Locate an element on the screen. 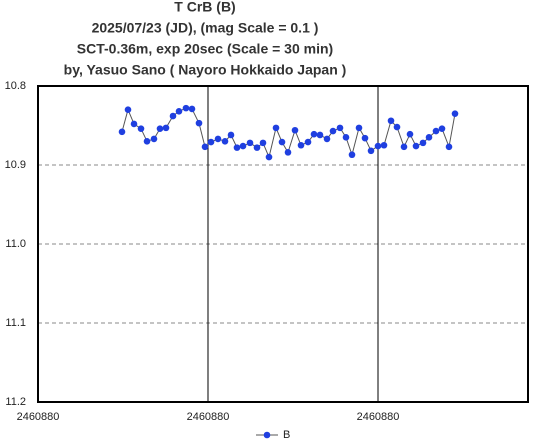 This screenshot has width=538, height=446. y-tick-label: 11.1 is located at coordinates (15, 323).